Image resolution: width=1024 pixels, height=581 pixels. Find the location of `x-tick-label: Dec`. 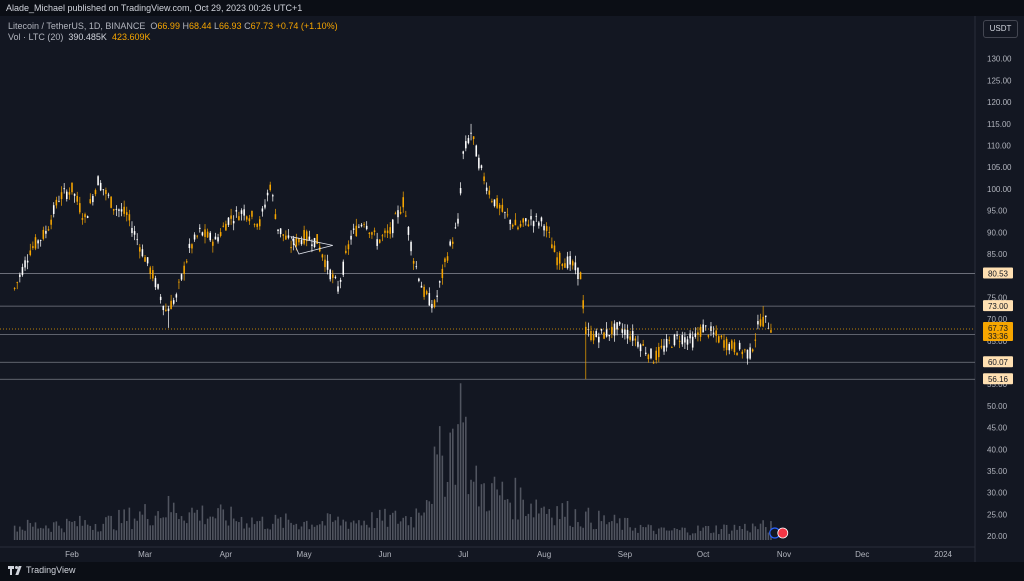

x-tick-label: Dec is located at coordinates (862, 554).